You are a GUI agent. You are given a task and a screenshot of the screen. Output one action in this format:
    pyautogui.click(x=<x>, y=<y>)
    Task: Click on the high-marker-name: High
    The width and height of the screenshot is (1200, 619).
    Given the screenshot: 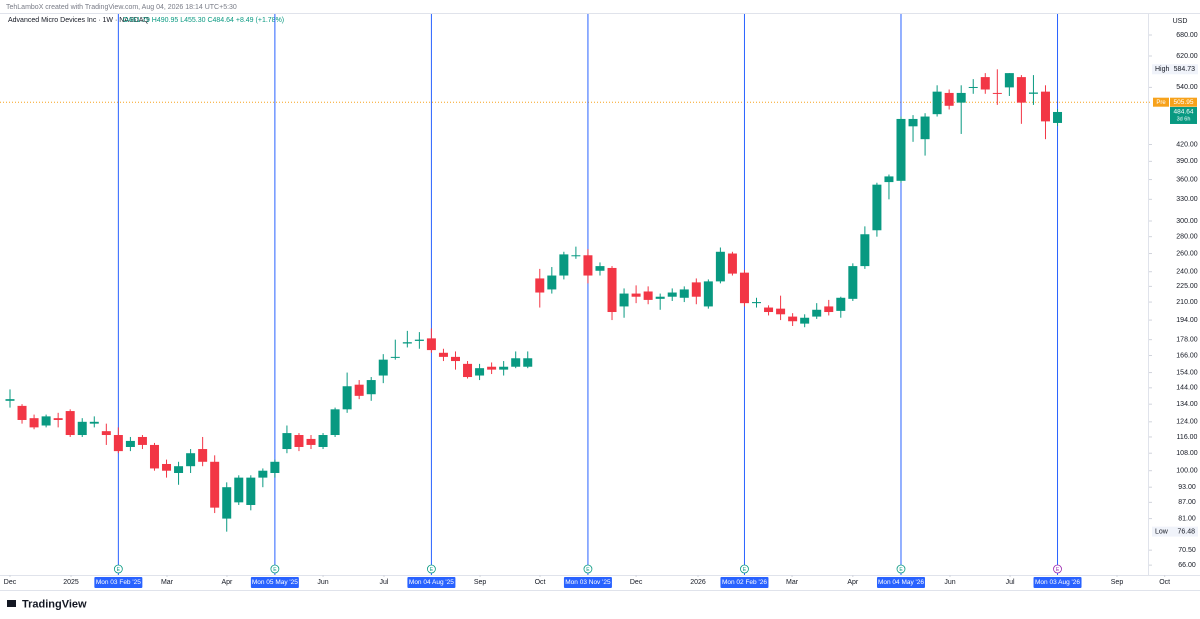 What is the action you would take?
    pyautogui.click(x=1162, y=69)
    